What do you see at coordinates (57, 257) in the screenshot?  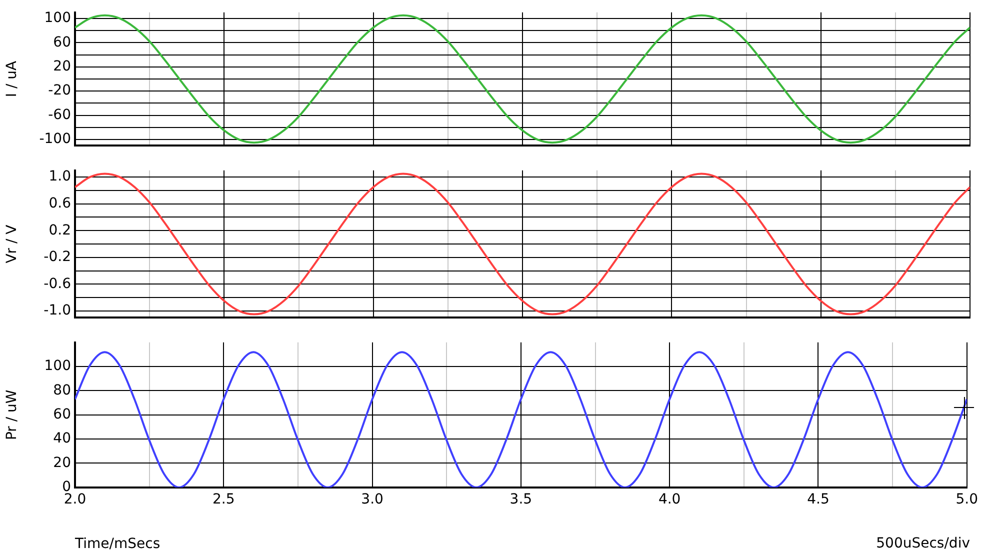 I see `y-tick-label: -0.2` at bounding box center [57, 257].